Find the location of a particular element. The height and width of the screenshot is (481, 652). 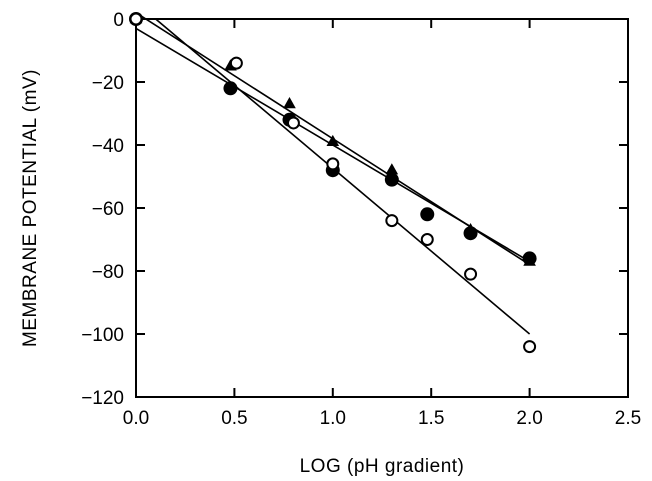

y-tick-label: −120 is located at coordinates (102, 398).